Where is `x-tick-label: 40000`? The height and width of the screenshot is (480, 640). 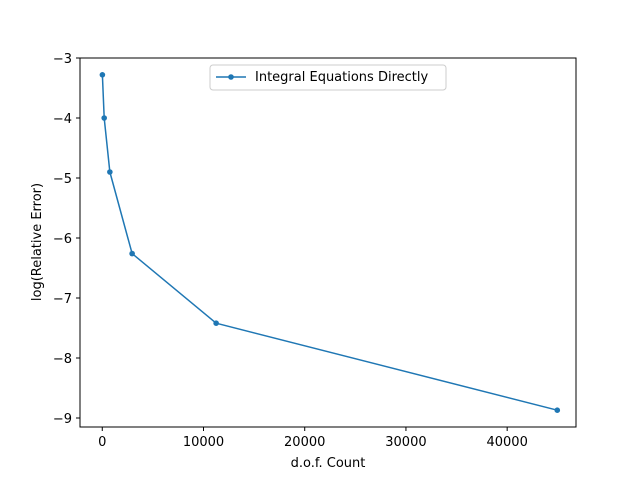
x-tick-label: 40000 is located at coordinates (506, 442).